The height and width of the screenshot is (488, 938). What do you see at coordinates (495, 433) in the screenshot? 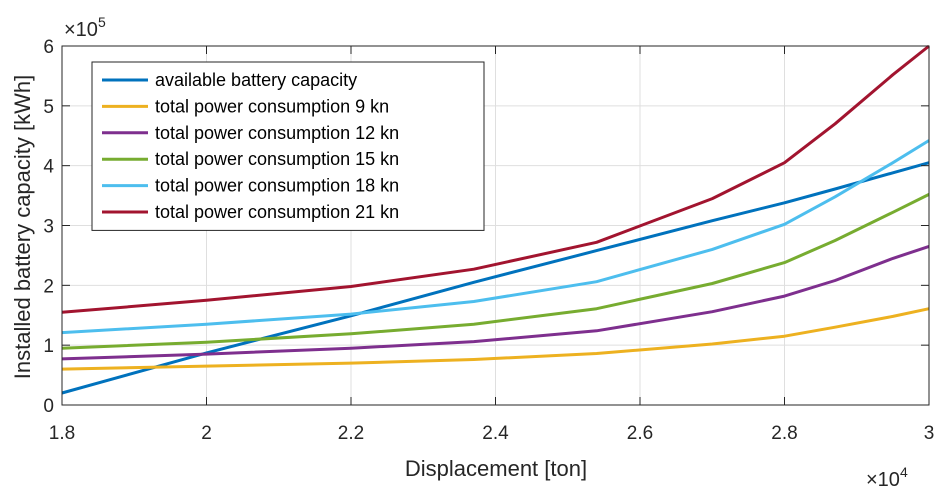
I see `x-tick-label: 2.4` at bounding box center [495, 433].